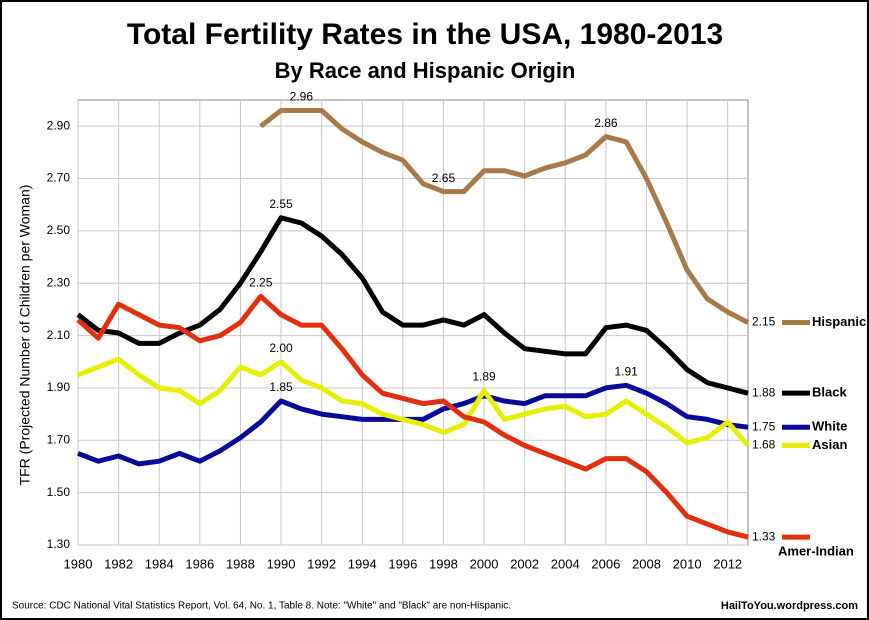  What do you see at coordinates (281, 563) in the screenshot?
I see `x-tick-label: 1990` at bounding box center [281, 563].